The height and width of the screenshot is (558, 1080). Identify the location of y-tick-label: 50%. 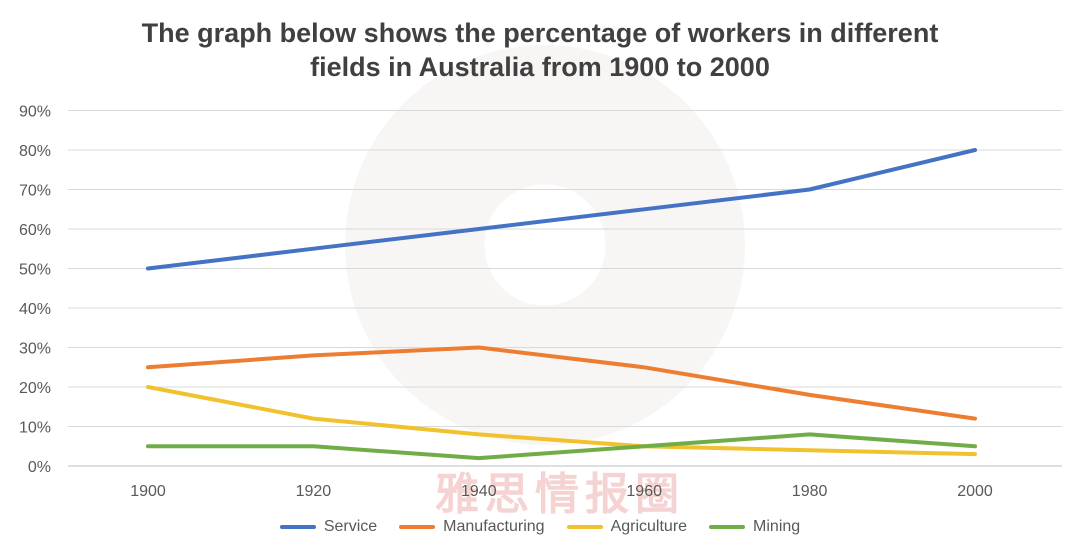
(35, 270).